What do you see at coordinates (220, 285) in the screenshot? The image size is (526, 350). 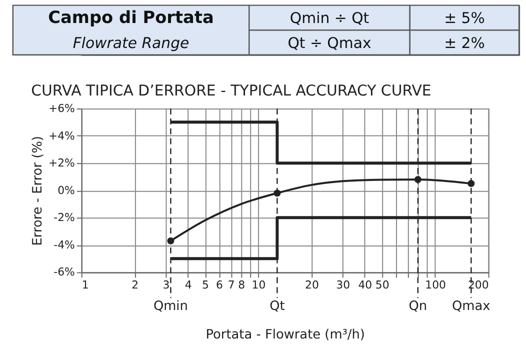 I see `x-tick-label: 6` at bounding box center [220, 285].